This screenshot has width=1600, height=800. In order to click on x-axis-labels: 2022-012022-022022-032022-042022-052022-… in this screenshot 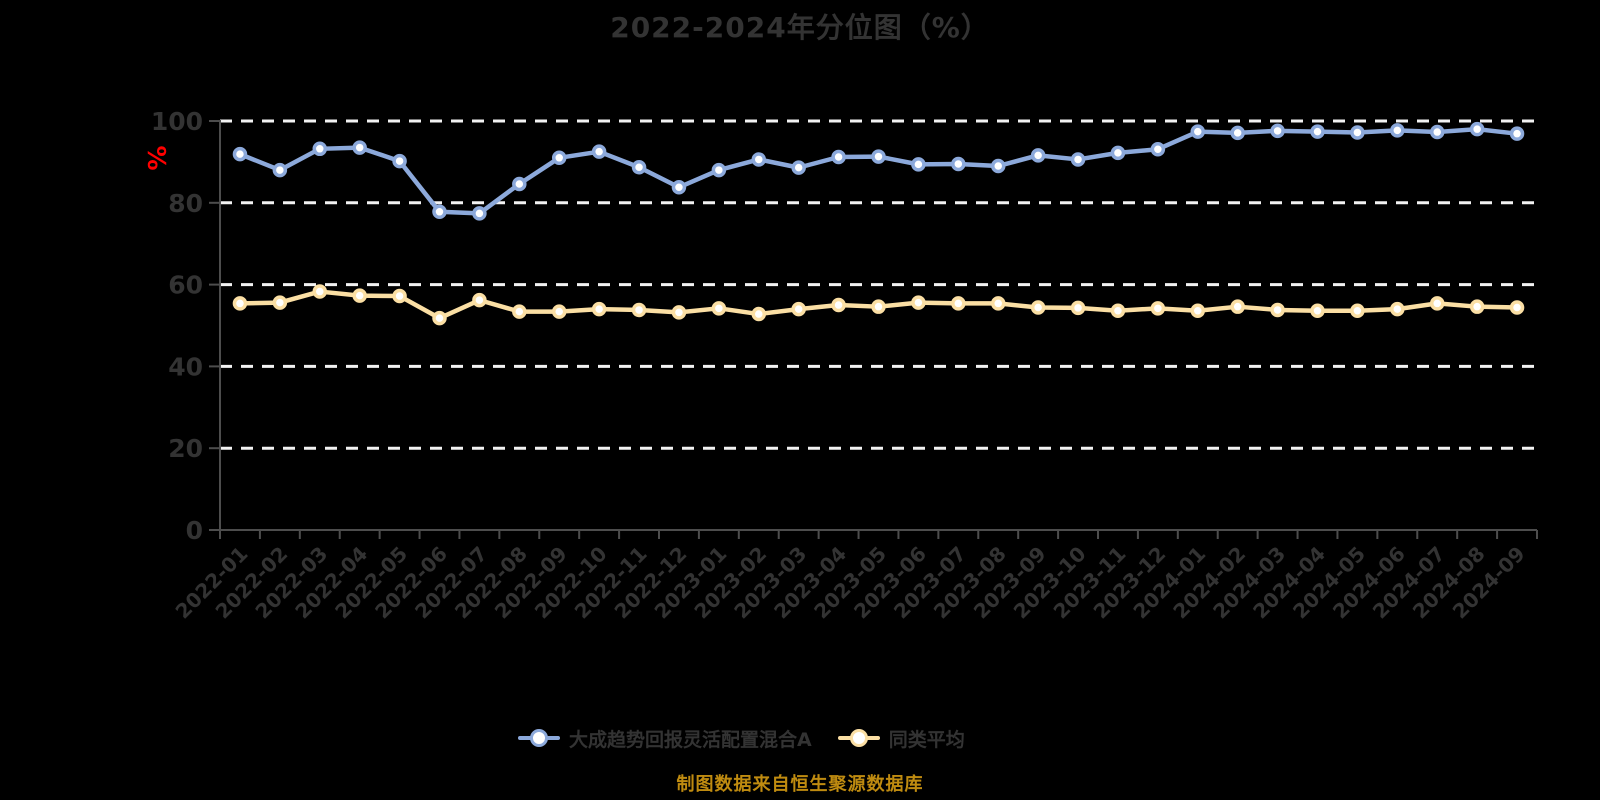, I will do `click(850, 583)`.